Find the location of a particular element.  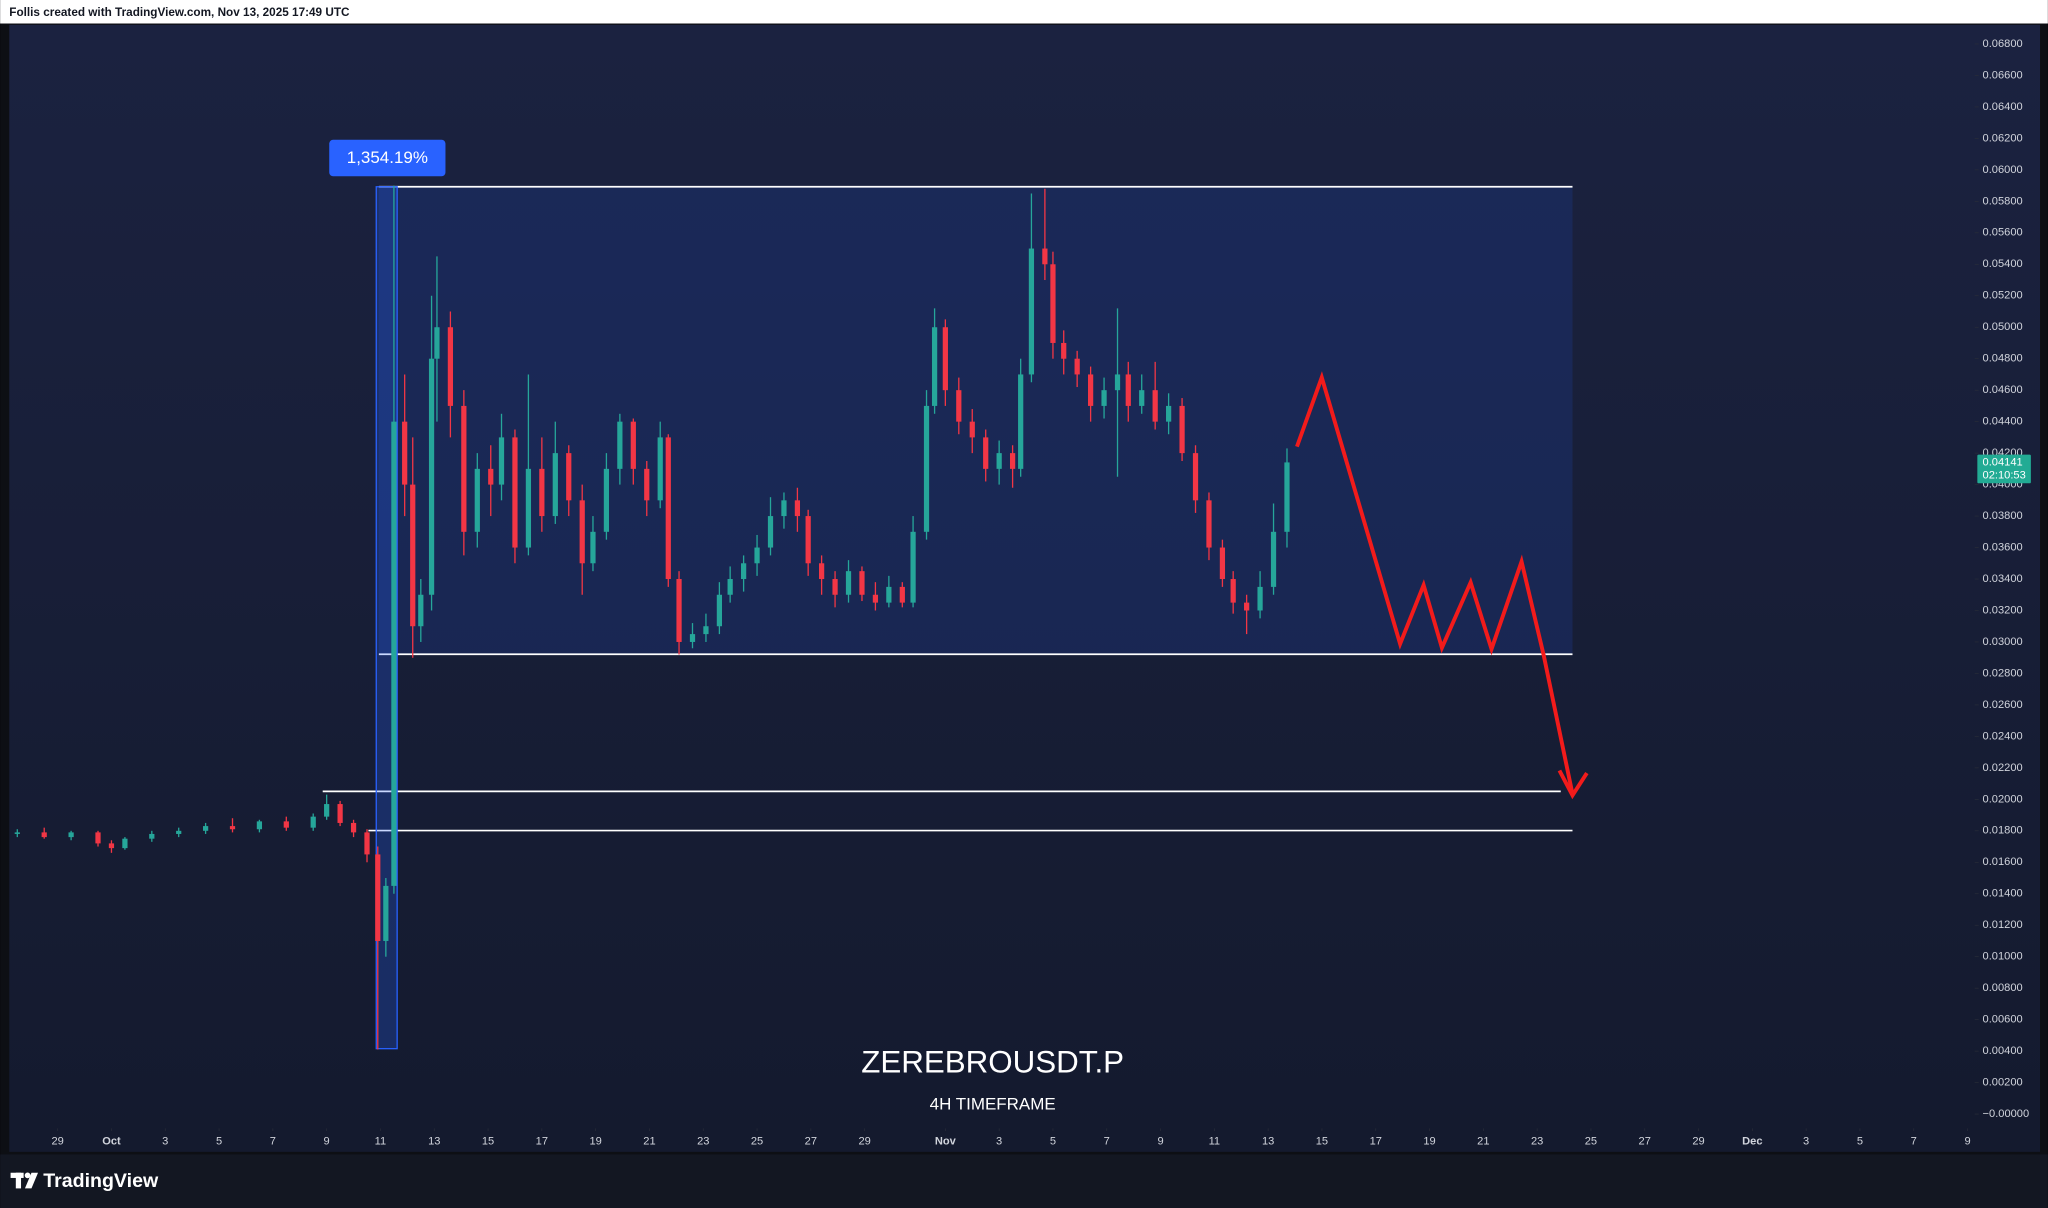

y-tick-label: 0.05400 is located at coordinates (2003, 264).